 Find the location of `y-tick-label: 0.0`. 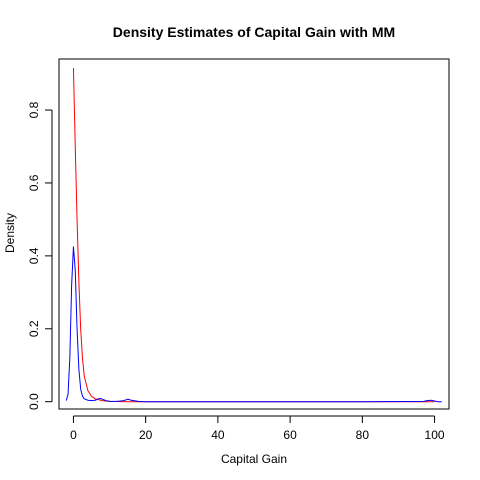

y-tick-label: 0.0 is located at coordinates (34, 401).